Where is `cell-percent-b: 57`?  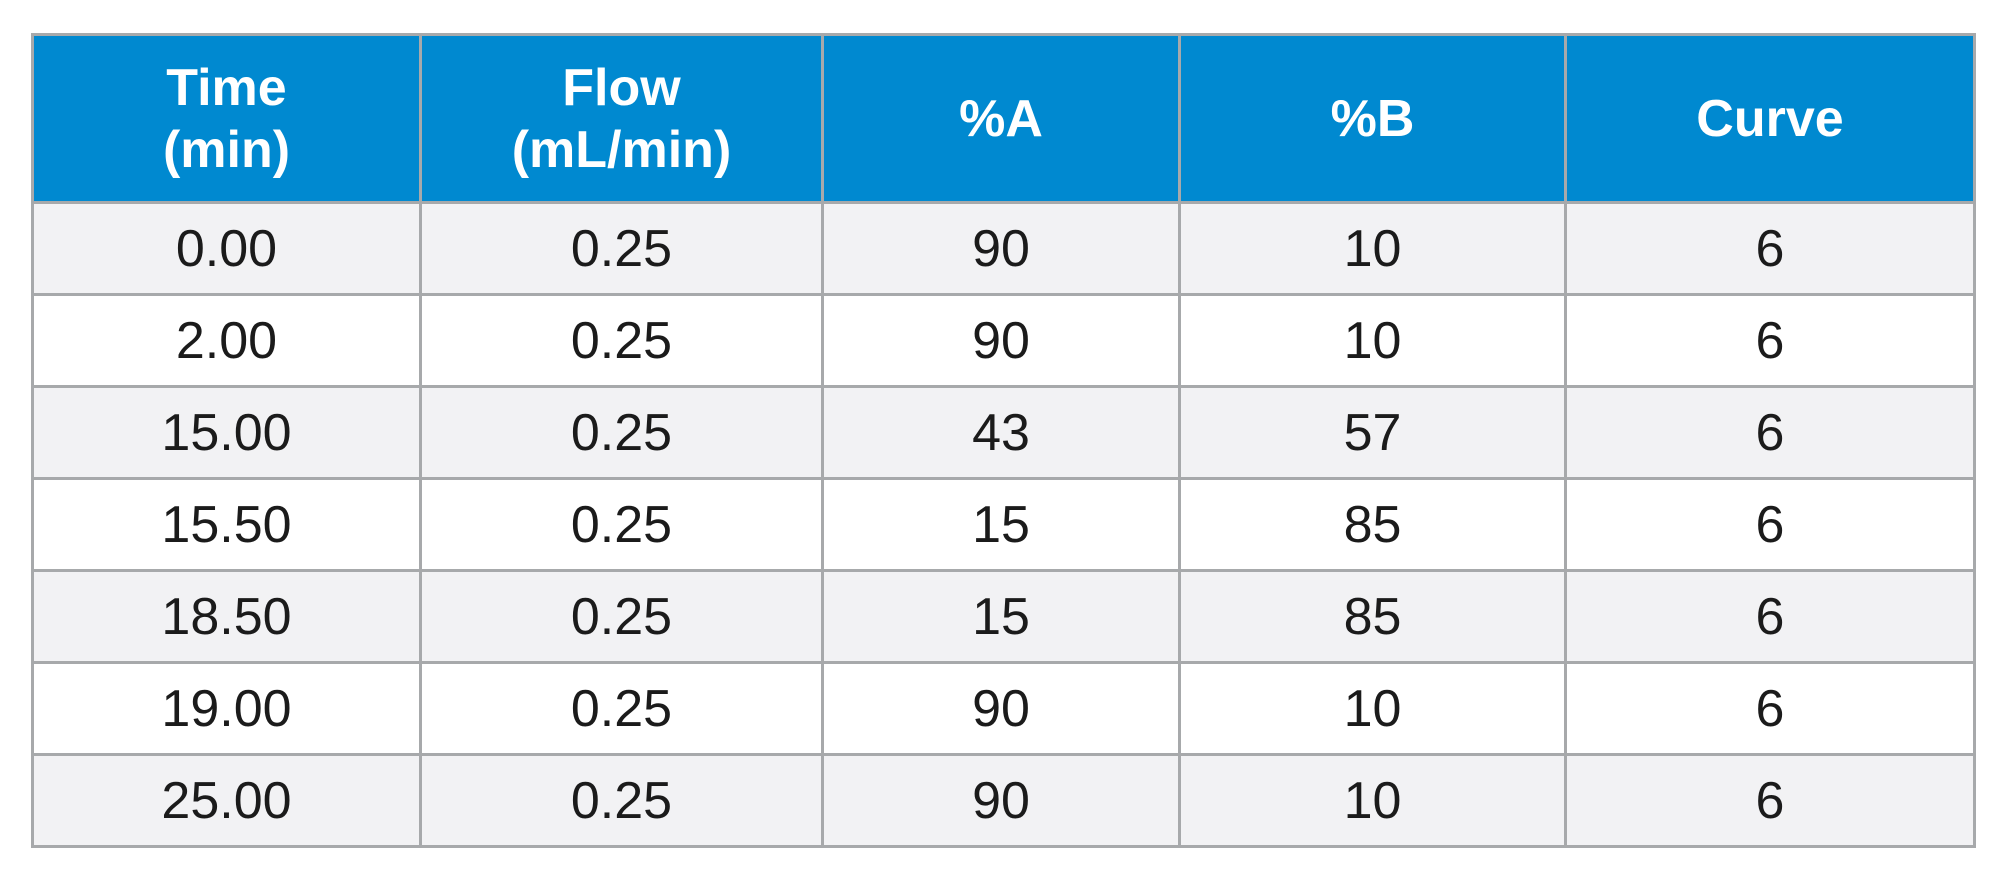 cell-percent-b: 57 is located at coordinates (1372, 432).